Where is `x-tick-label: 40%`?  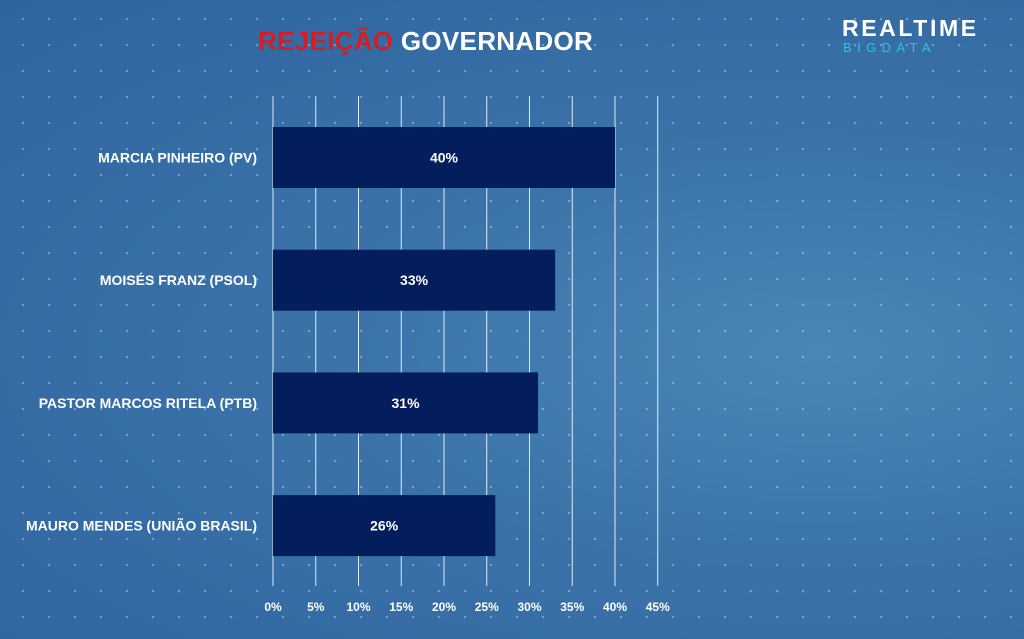
x-tick-label: 40% is located at coordinates (615, 607).